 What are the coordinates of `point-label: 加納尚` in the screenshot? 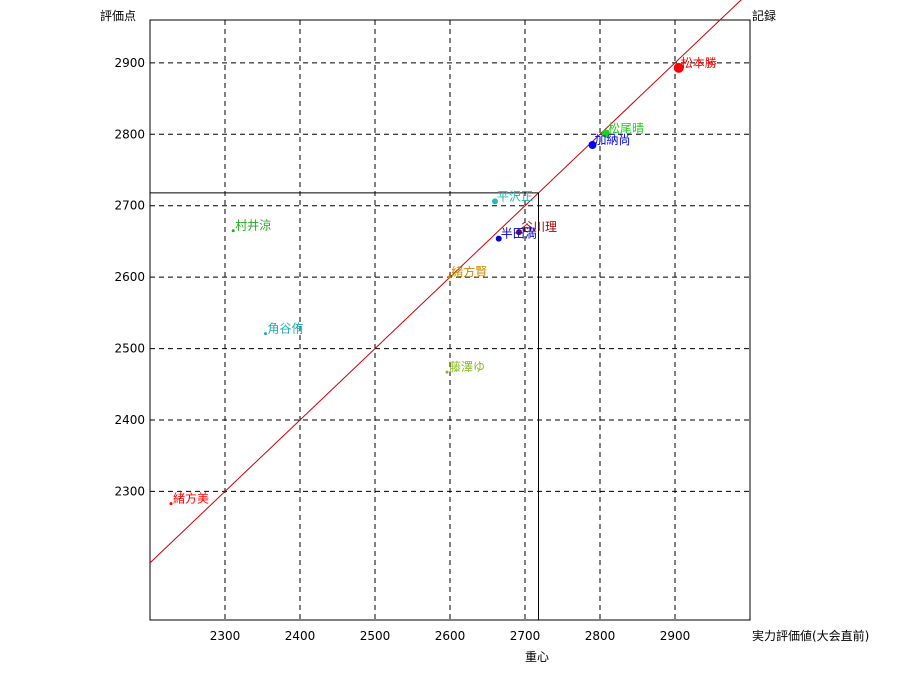 It's located at (613, 140).